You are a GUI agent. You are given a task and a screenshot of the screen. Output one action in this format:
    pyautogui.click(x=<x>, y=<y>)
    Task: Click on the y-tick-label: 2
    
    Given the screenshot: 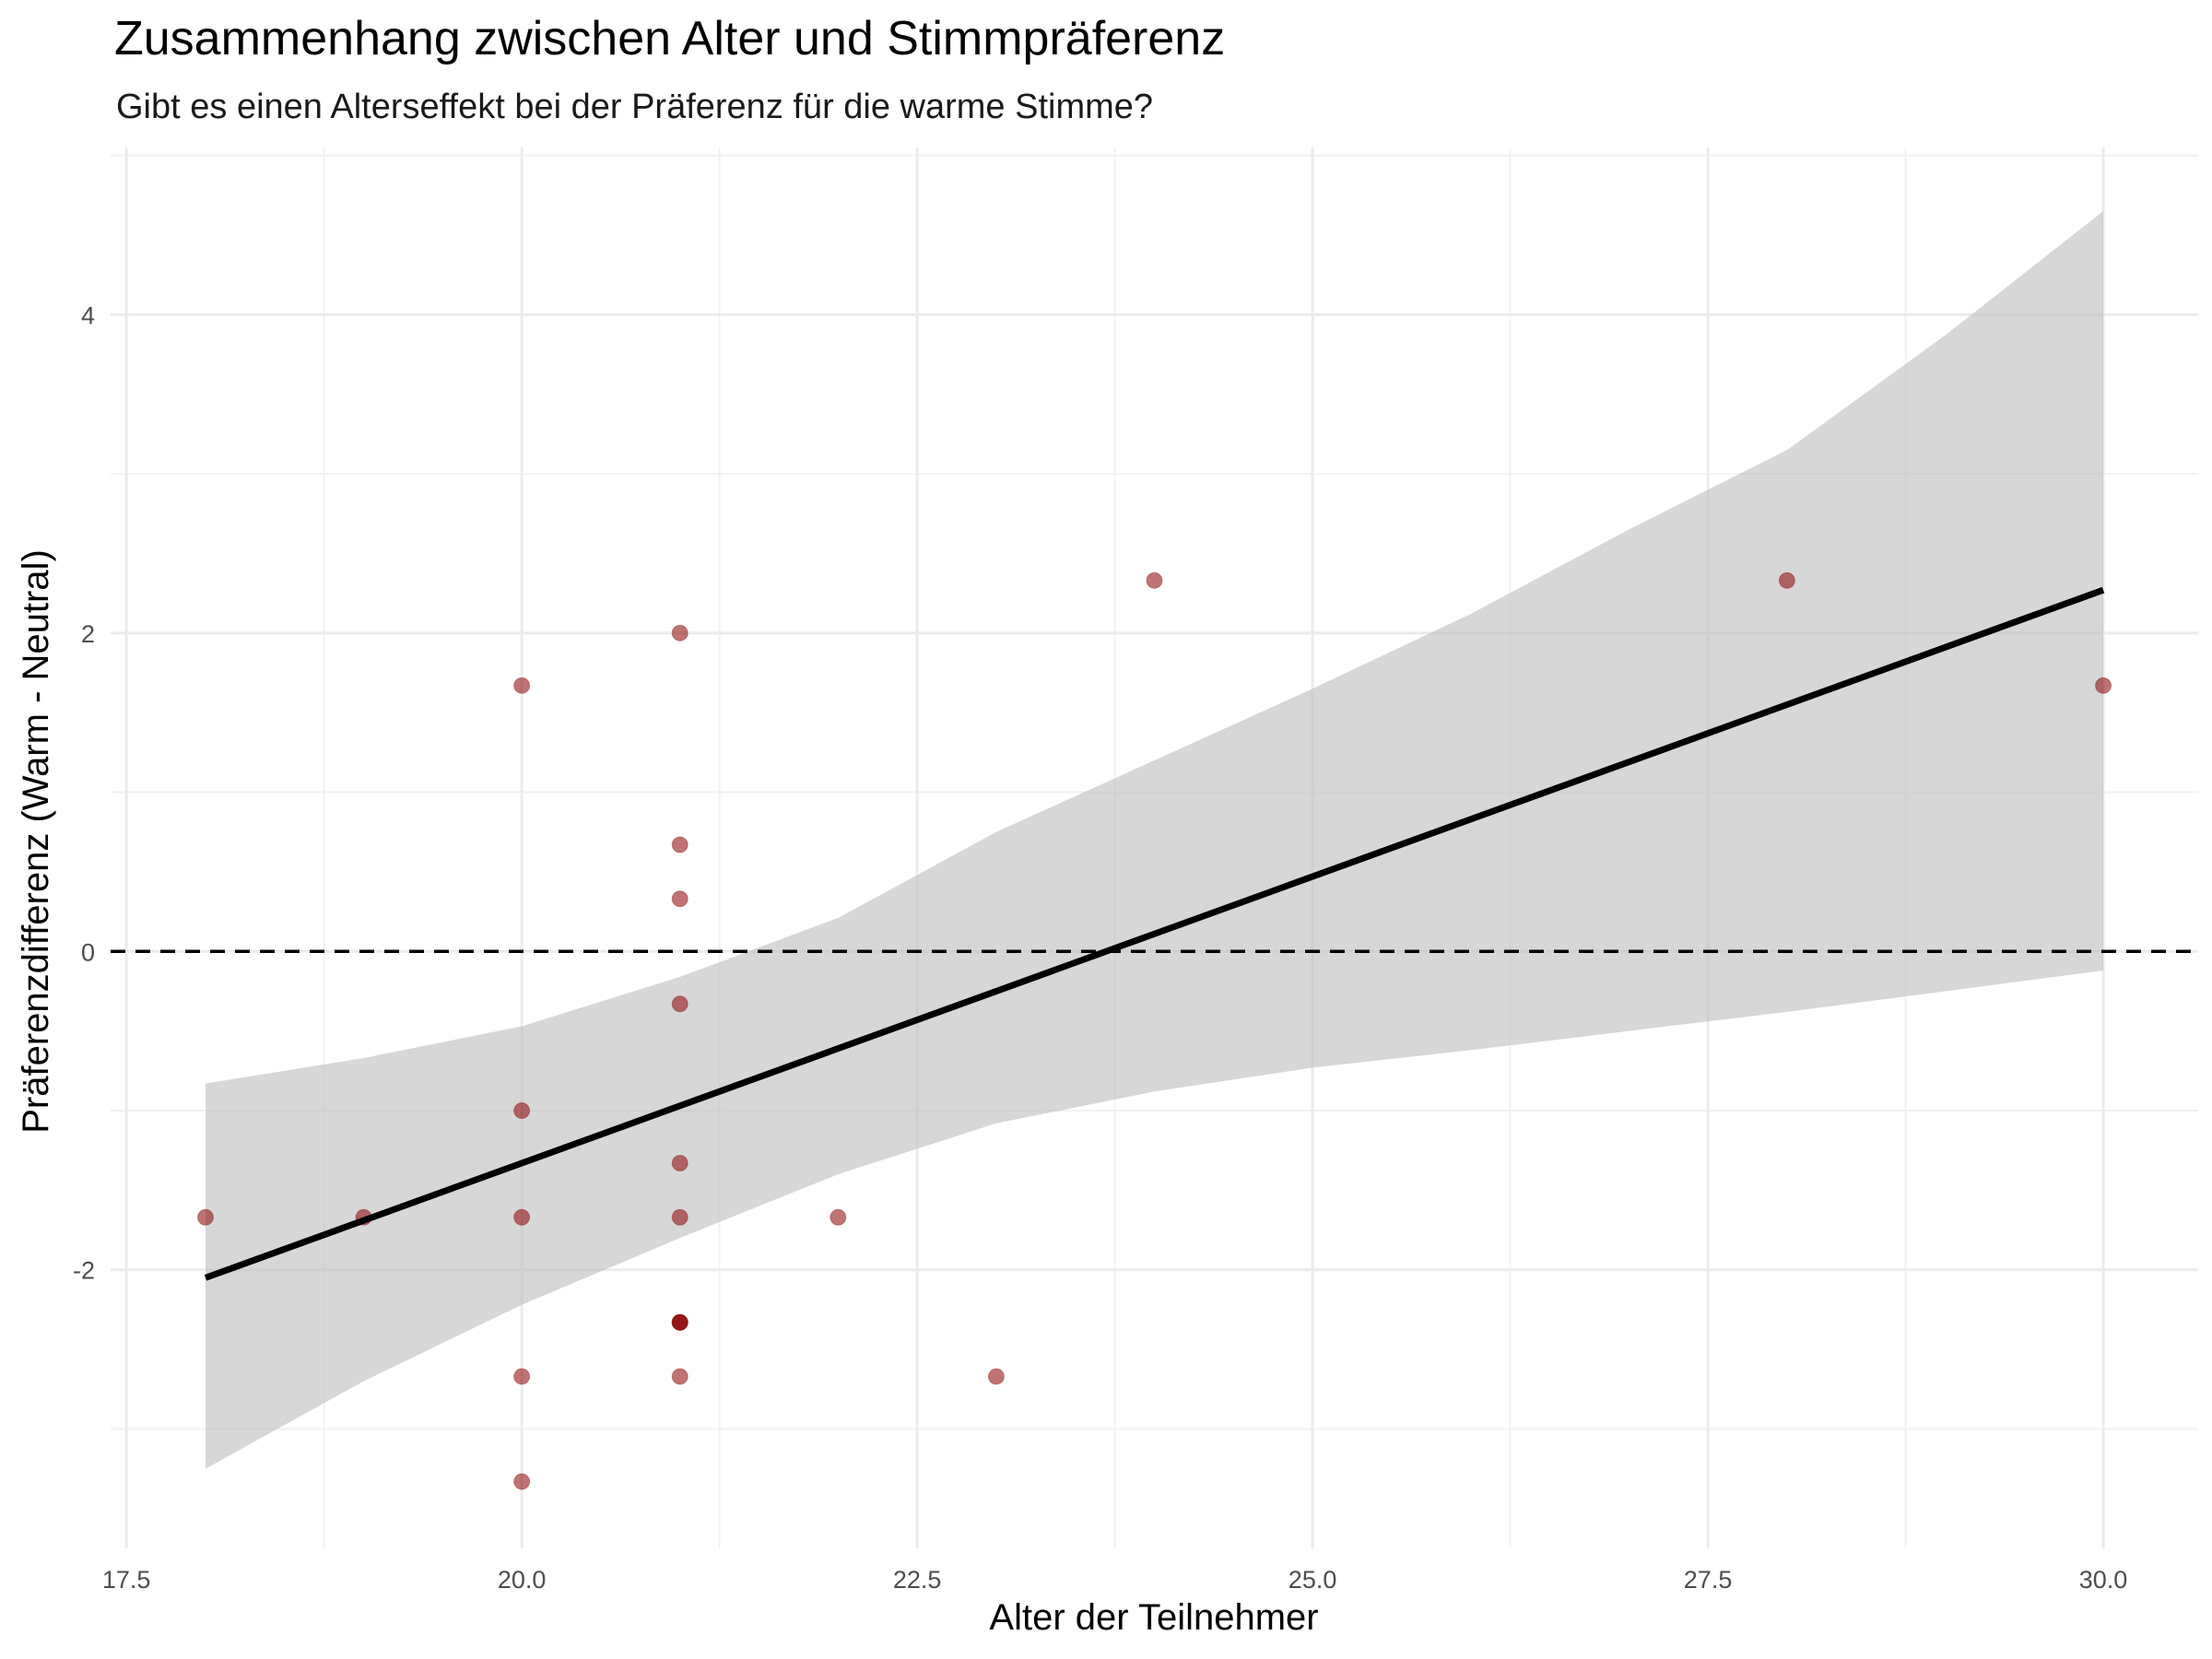 What is the action you would take?
    pyautogui.click(x=88, y=634)
    